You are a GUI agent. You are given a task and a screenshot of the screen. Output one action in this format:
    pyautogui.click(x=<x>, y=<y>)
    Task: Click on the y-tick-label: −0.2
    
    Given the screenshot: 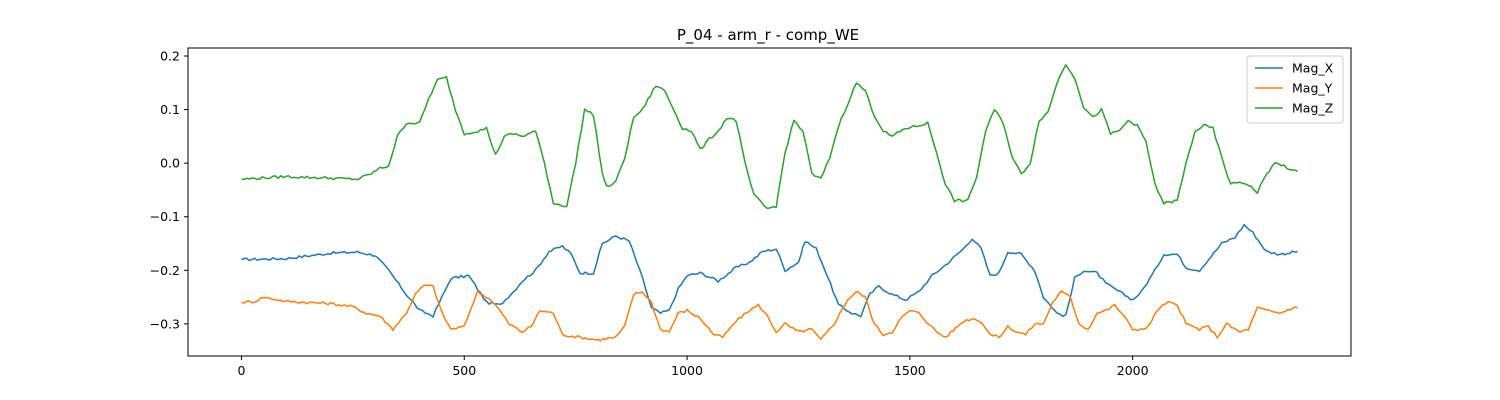 What is the action you would take?
    pyautogui.click(x=165, y=270)
    